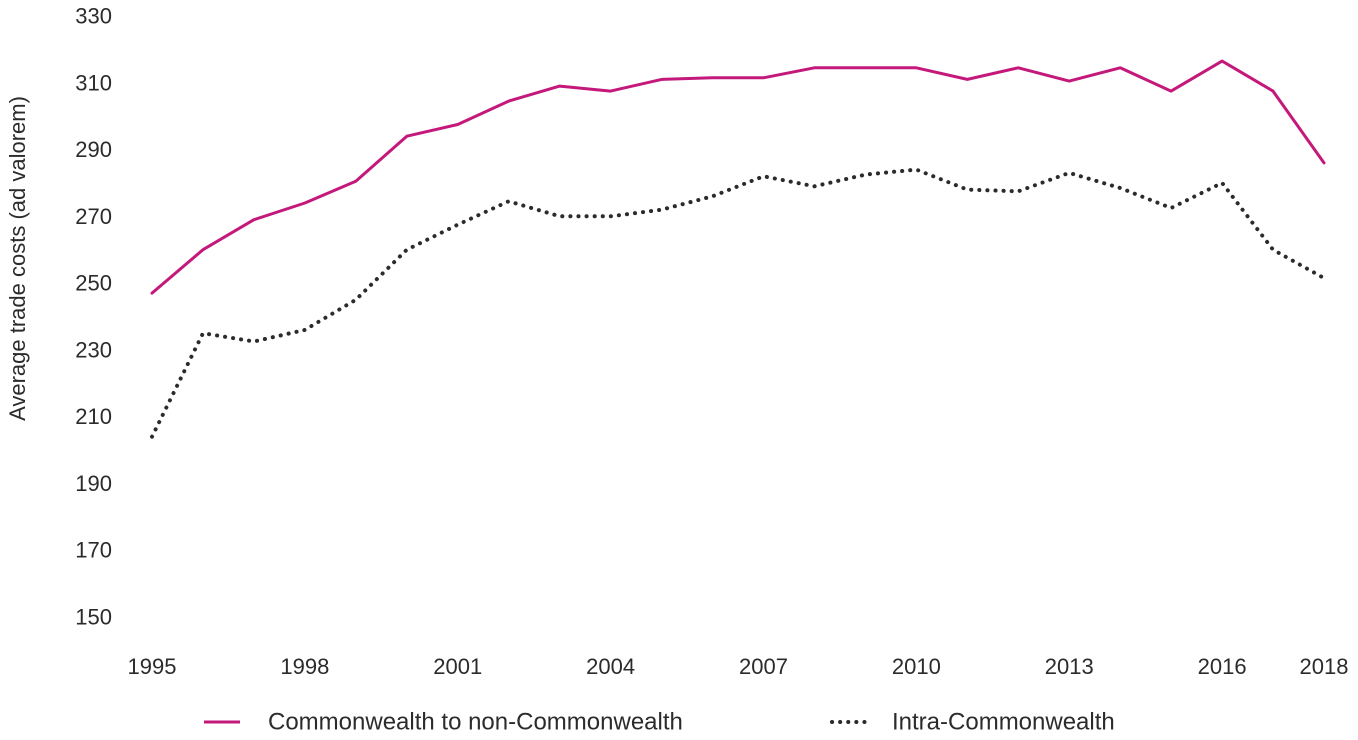 The height and width of the screenshot is (740, 1358). I want to click on y-tick-label-290: 290, so click(93, 149).